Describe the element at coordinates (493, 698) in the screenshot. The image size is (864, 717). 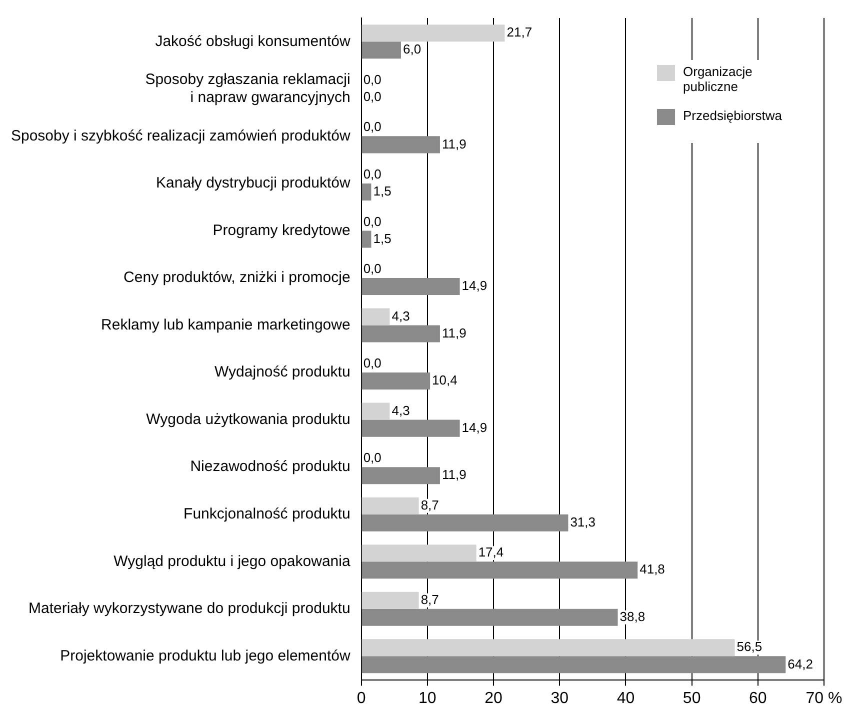
I see `x-tick-label: 20` at that location.